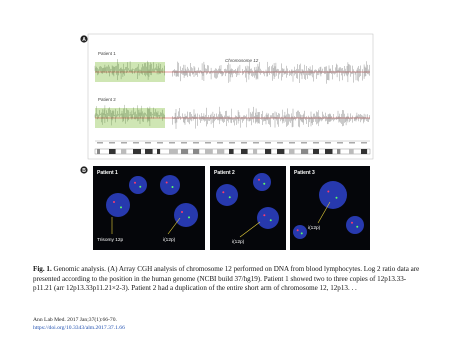 The height and width of the screenshot is (338, 450). What do you see at coordinates (224, 173) in the screenshot?
I see `image-title: Patient 2` at bounding box center [224, 173].